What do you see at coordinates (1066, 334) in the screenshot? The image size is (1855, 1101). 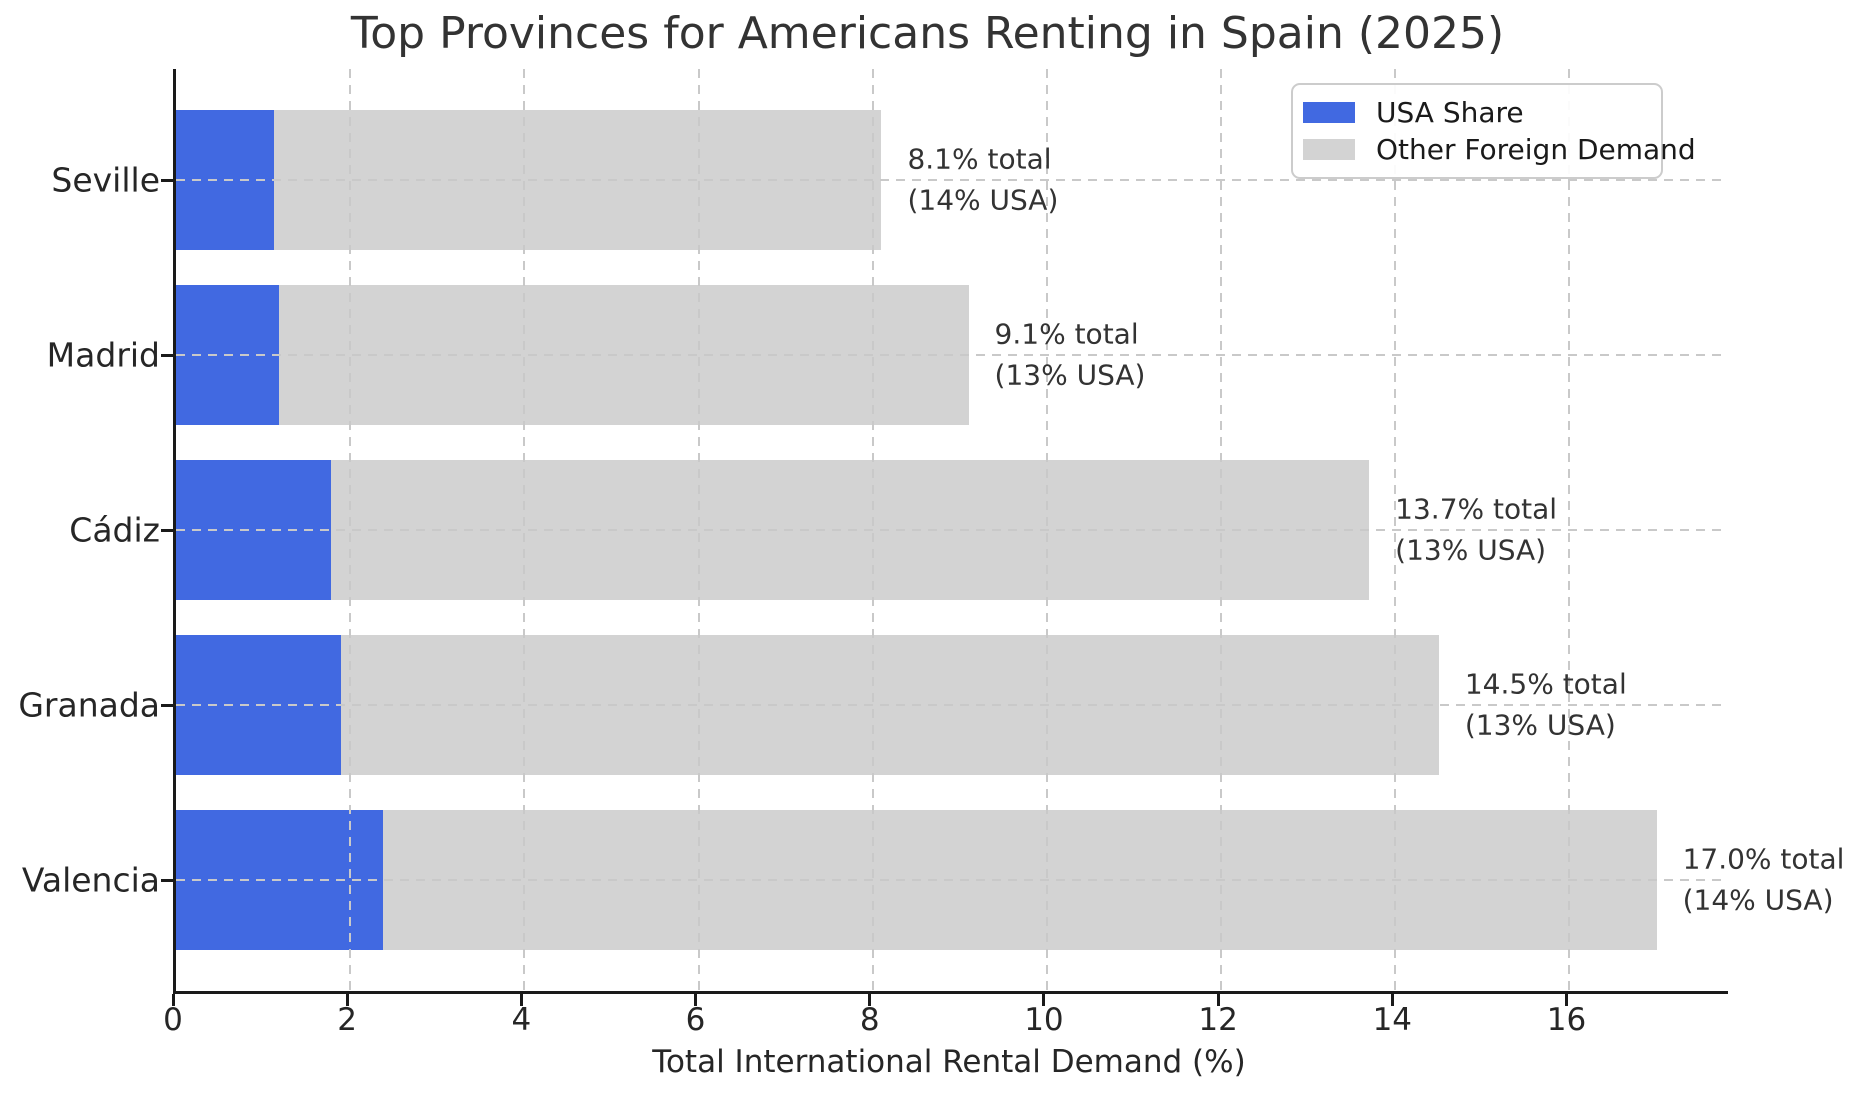 I see `annotation-total: 9.1% total` at bounding box center [1066, 334].